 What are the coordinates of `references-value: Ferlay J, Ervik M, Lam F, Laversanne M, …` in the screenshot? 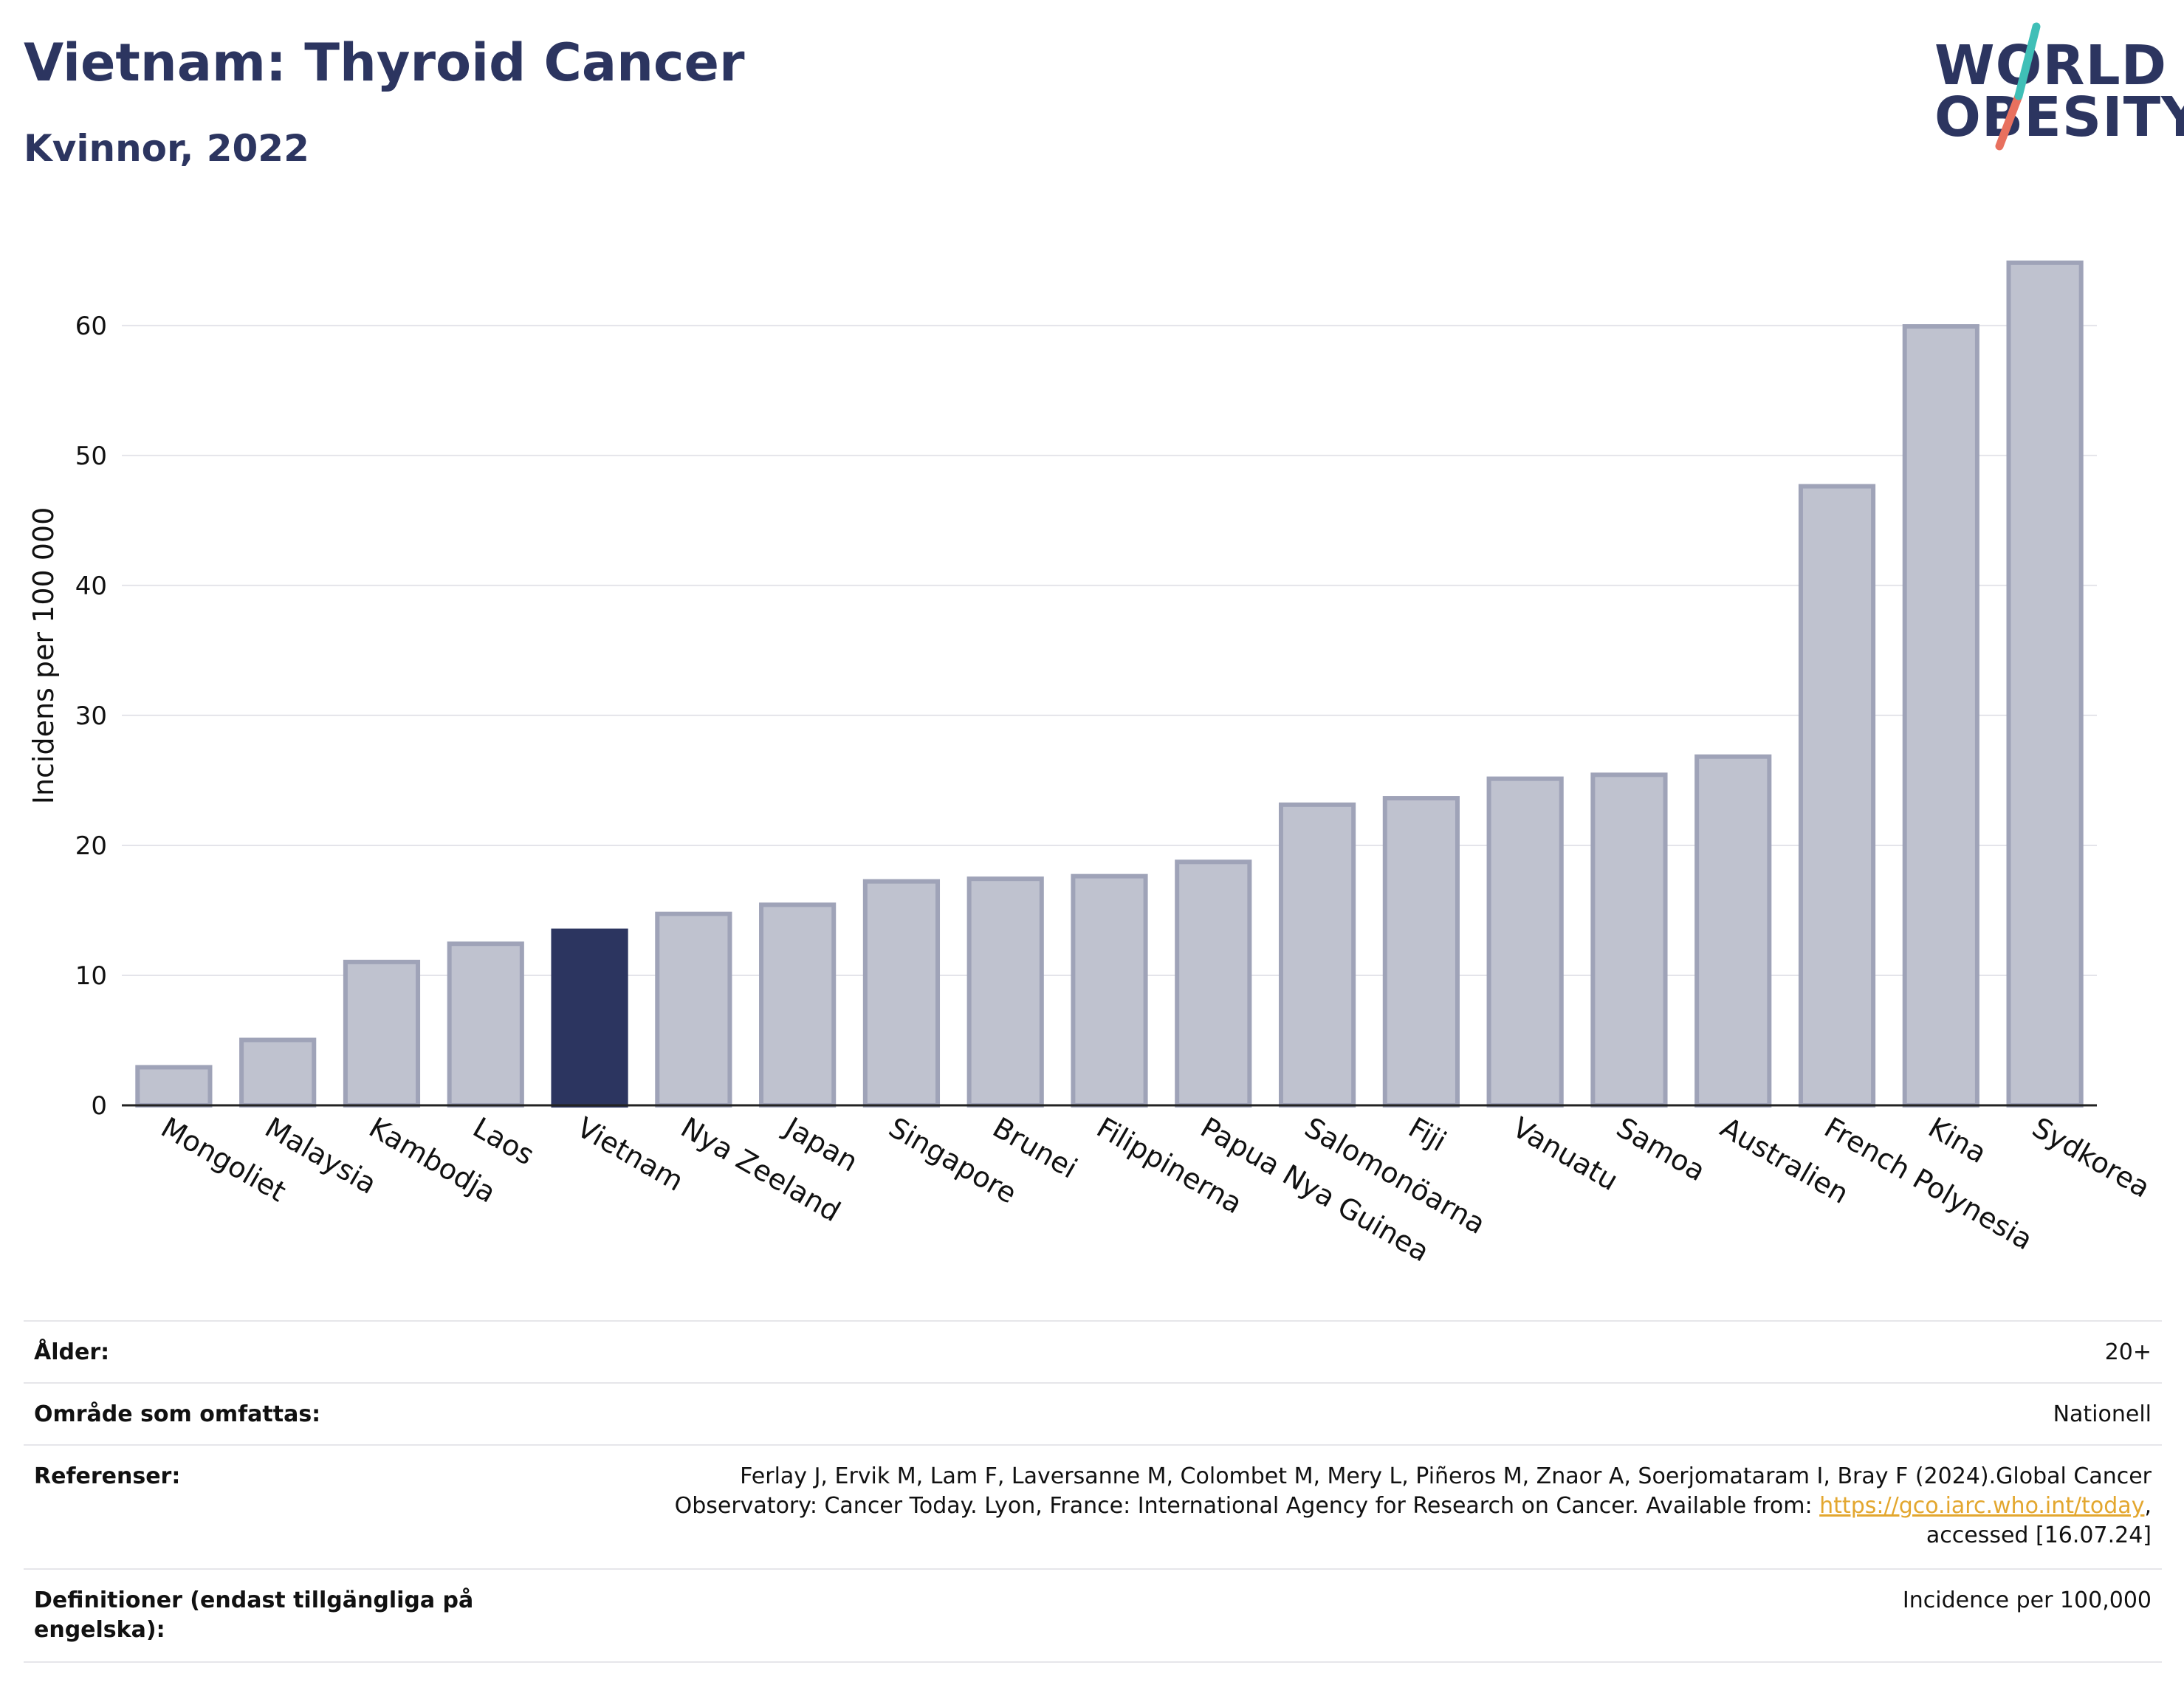 It's located at (1376, 1506).